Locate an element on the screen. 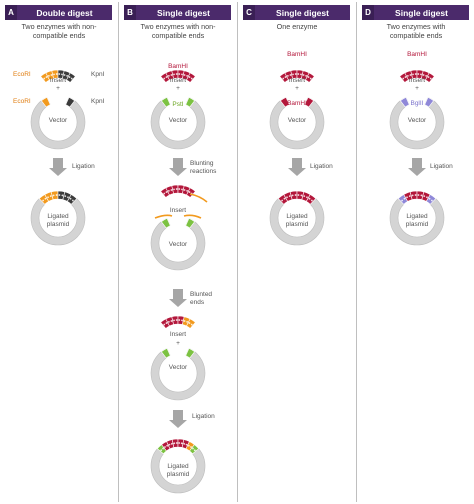  panel-b-vector-3-left-end is located at coordinates (165, 353).